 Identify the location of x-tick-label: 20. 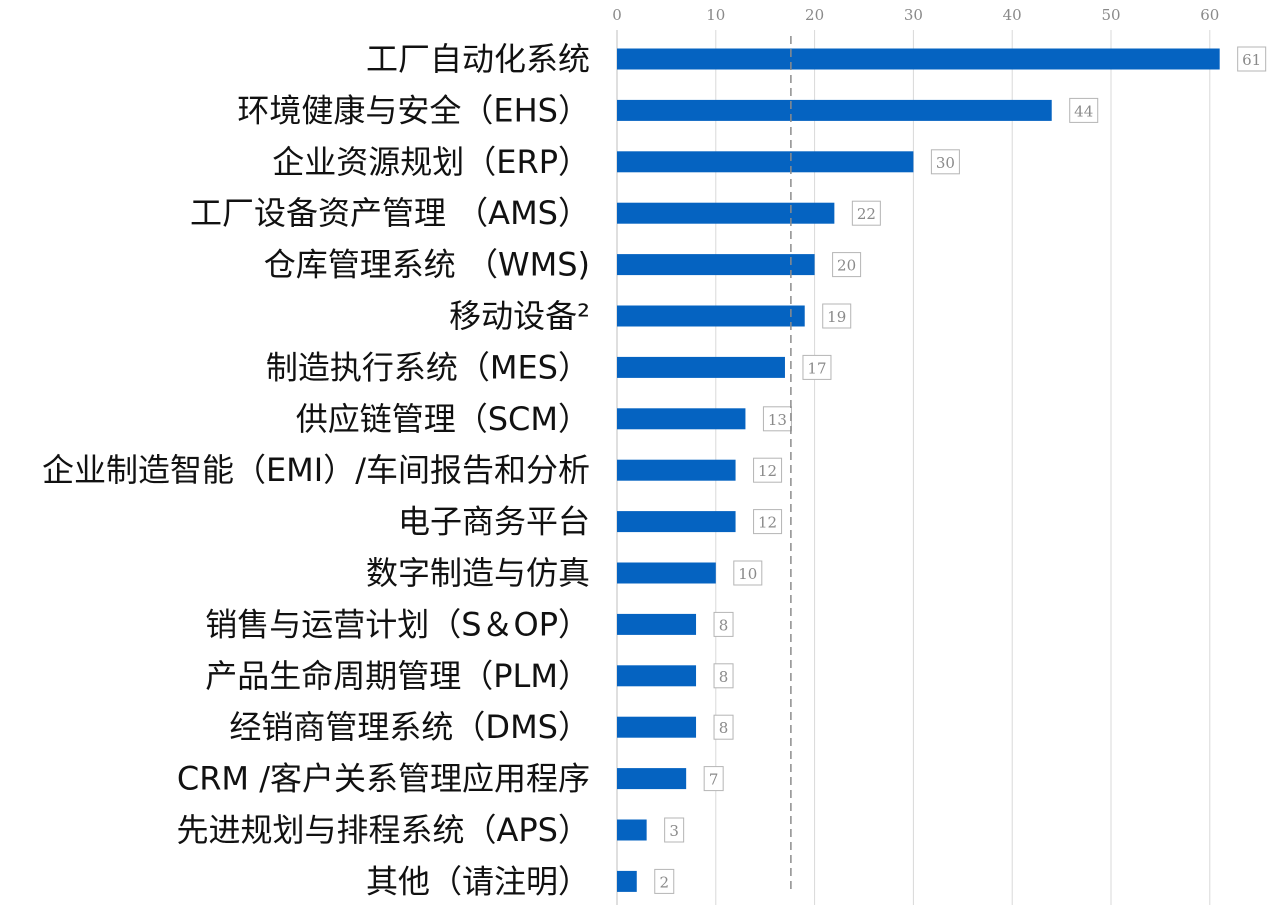
(814, 15).